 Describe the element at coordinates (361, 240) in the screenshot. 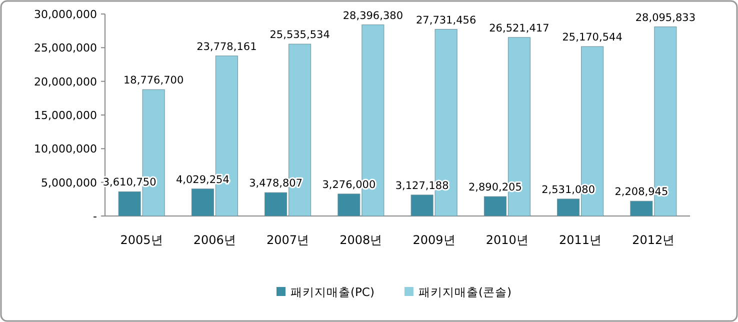

I see `x-tick-label: 2008년` at that location.